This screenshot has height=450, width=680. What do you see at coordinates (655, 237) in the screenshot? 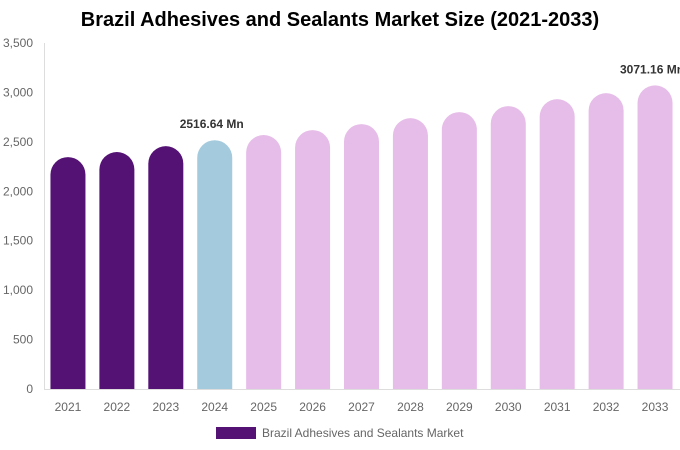
I see `bar-2033` at bounding box center [655, 237].